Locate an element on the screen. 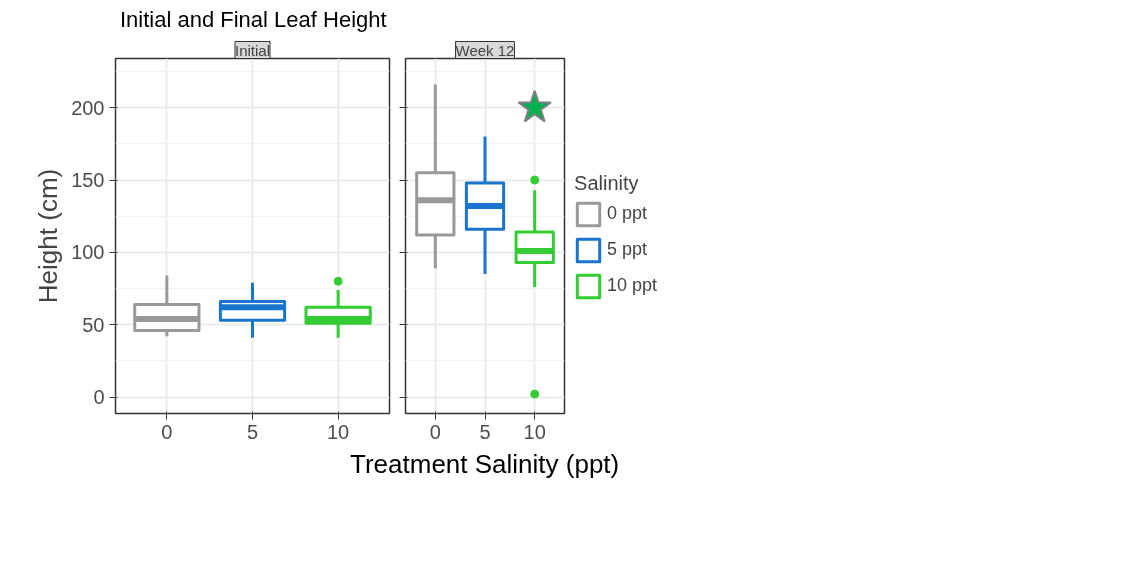 This screenshot has width=1142, height=567. legend-label: 0 ppt is located at coordinates (627, 213).